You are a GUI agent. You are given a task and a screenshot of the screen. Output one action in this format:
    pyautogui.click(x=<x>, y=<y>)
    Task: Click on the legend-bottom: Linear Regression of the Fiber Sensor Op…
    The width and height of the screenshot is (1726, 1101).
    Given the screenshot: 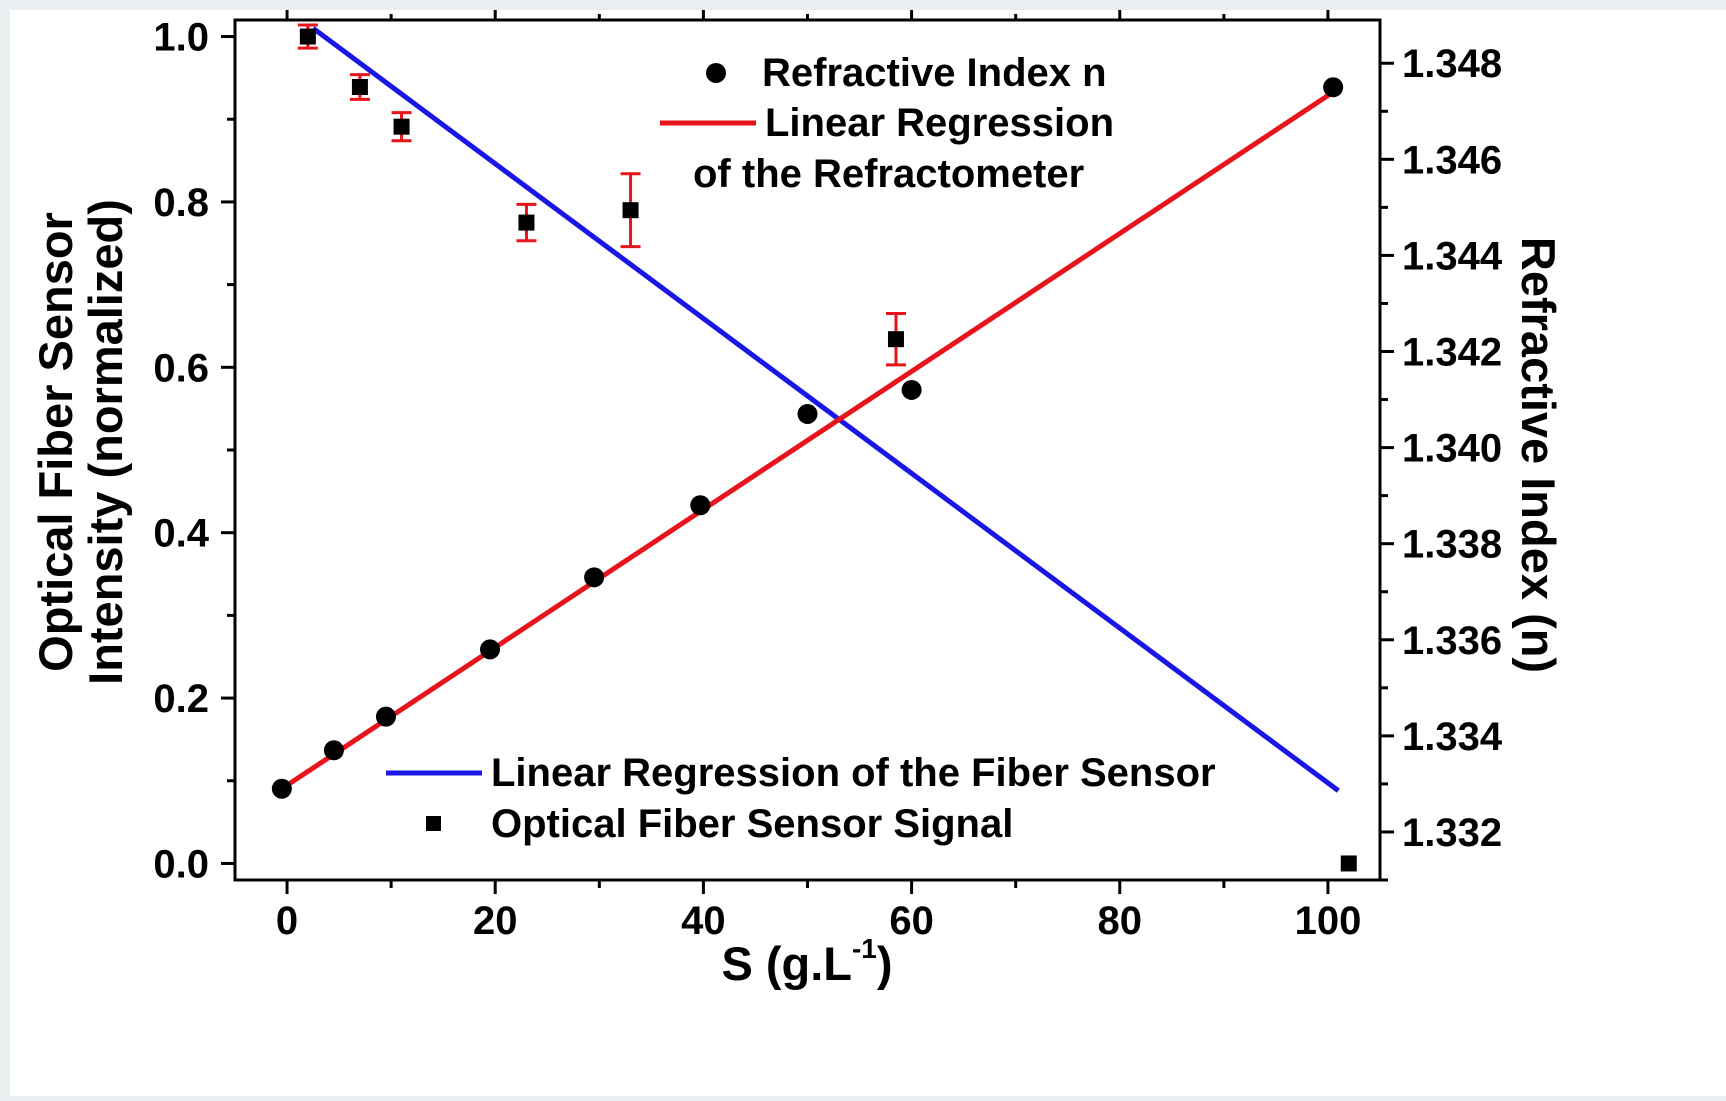 What is the action you would take?
    pyautogui.click(x=801, y=798)
    